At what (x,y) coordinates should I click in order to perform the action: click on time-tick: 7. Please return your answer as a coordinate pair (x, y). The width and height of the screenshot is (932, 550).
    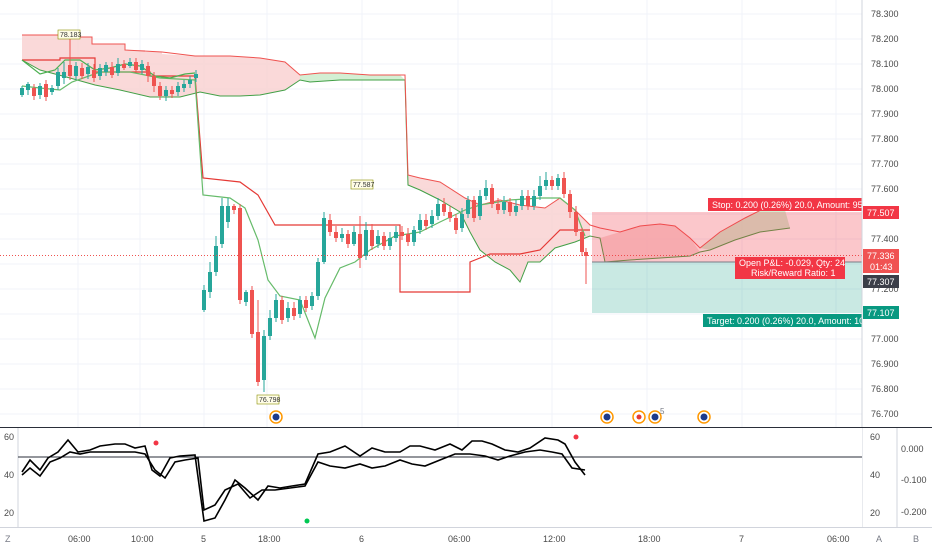
    Looking at the image, I should click on (741, 539).